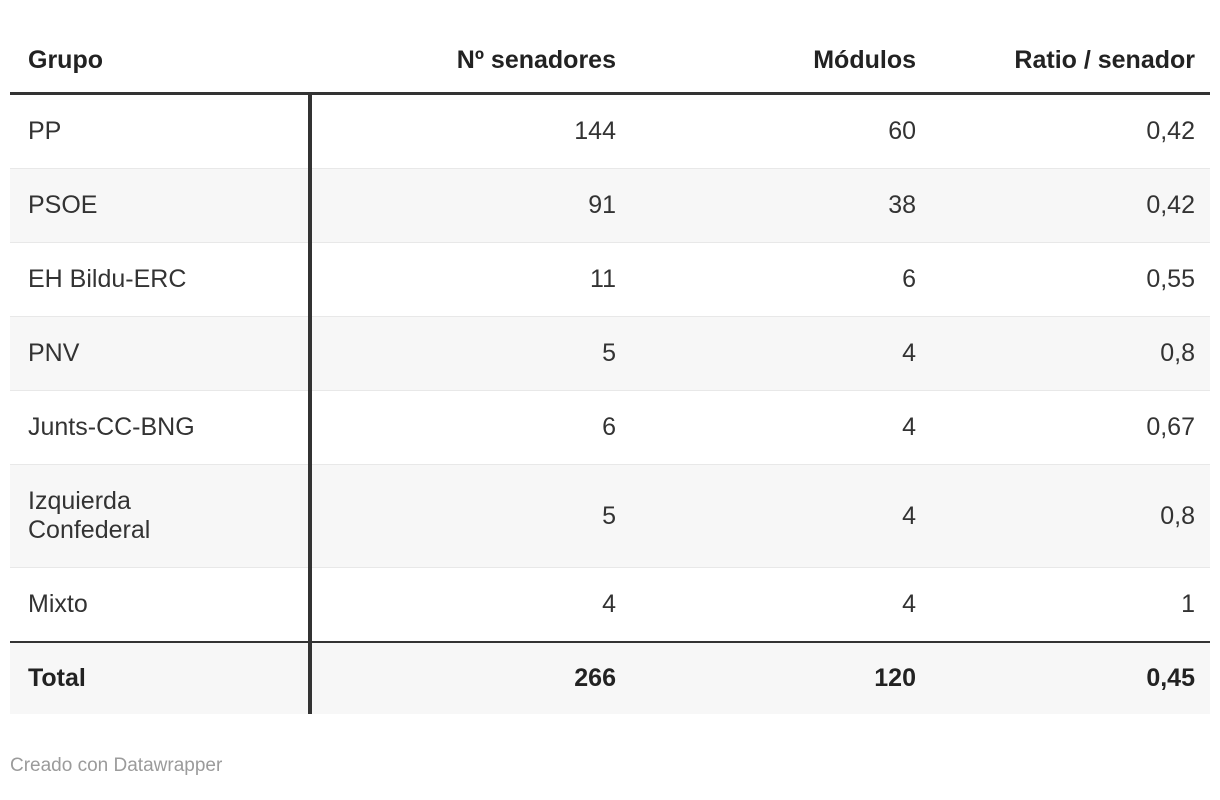 This screenshot has height=800, width=1220. I want to click on group-label: EH Bildu-ERC, so click(107, 279).